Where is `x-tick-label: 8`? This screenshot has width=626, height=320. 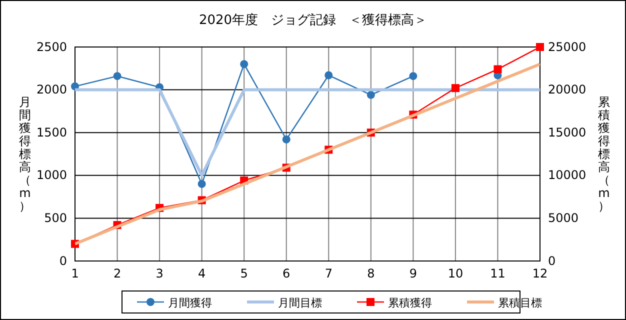 x-tick-label: 8 is located at coordinates (371, 273).